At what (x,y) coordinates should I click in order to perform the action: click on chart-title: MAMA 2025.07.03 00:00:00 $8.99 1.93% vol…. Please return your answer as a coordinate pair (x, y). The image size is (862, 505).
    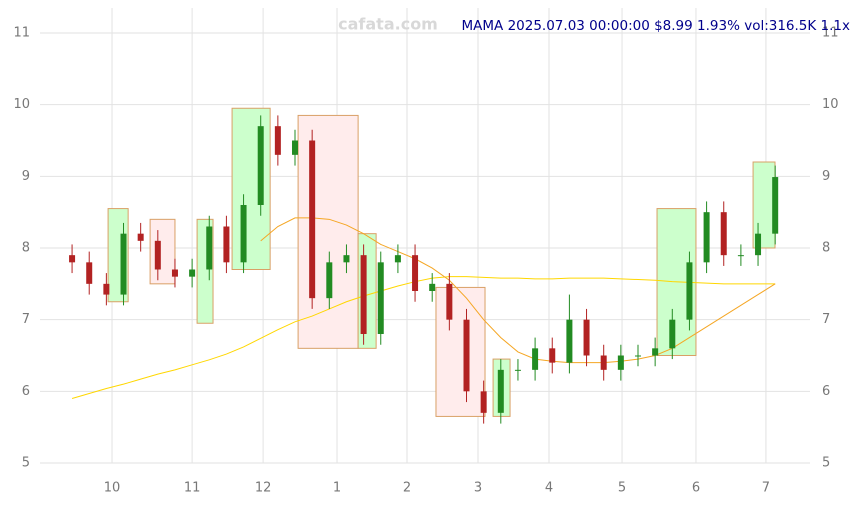
    Looking at the image, I should click on (656, 26).